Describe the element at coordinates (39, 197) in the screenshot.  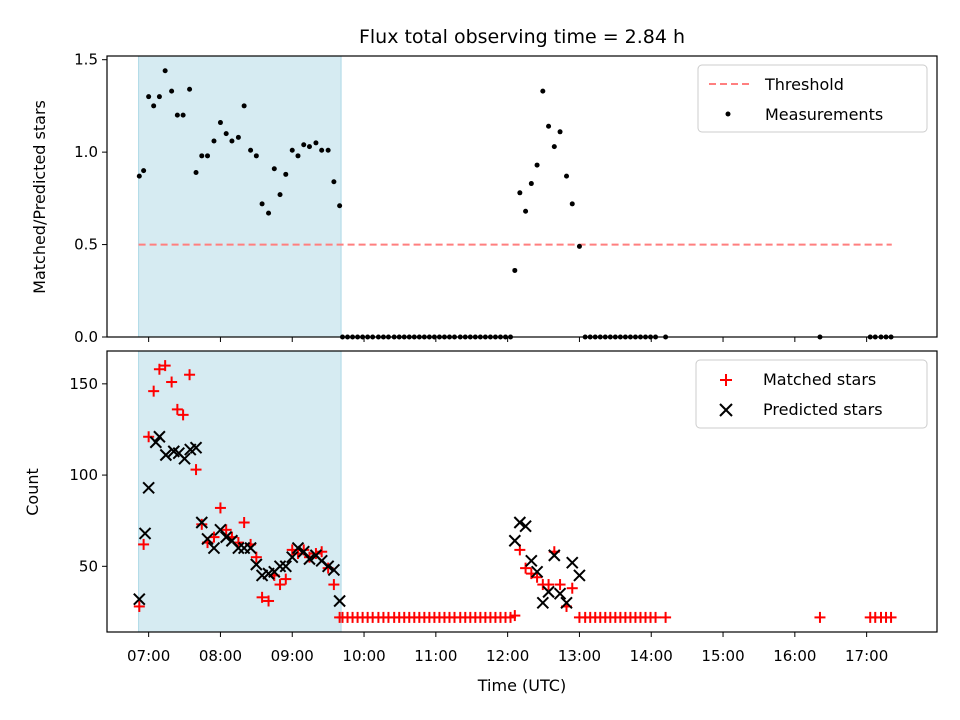
I see `ratio-y-axis-label: Matched/Predicted stars` at that location.